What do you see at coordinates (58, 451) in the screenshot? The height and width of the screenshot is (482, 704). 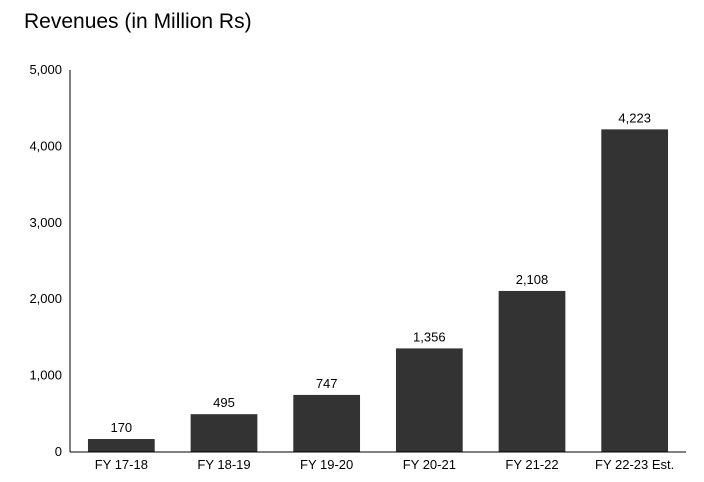 I see `y-tick-label: 0` at bounding box center [58, 451].